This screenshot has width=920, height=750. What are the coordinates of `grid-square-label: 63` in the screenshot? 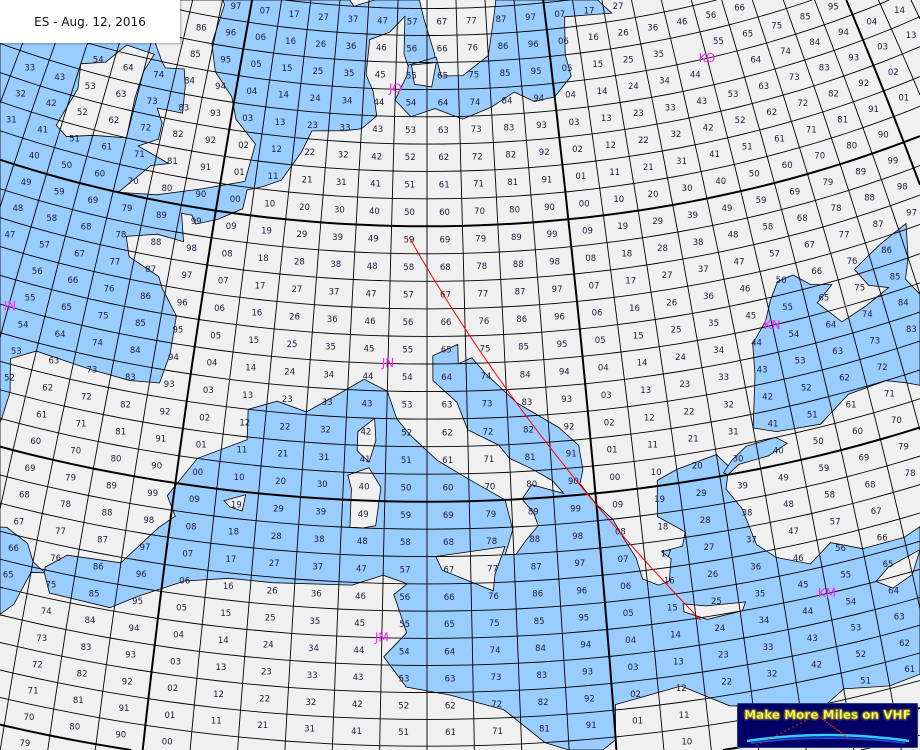 It's located at (447, 406).